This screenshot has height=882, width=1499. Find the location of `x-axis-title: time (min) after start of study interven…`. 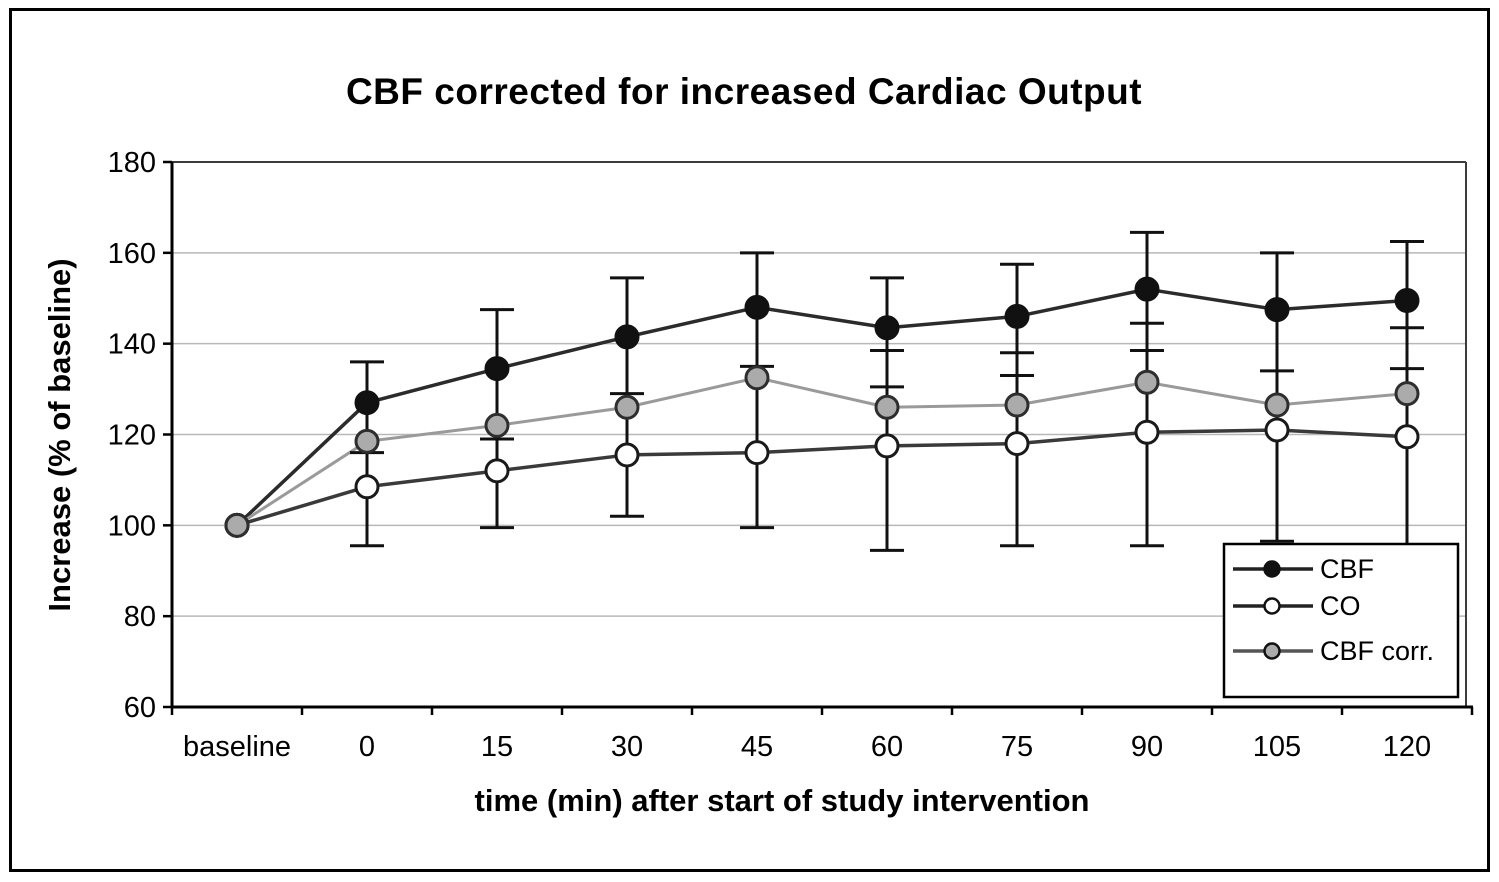

x-axis-title: time (min) after start of study interven… is located at coordinates (782, 800).